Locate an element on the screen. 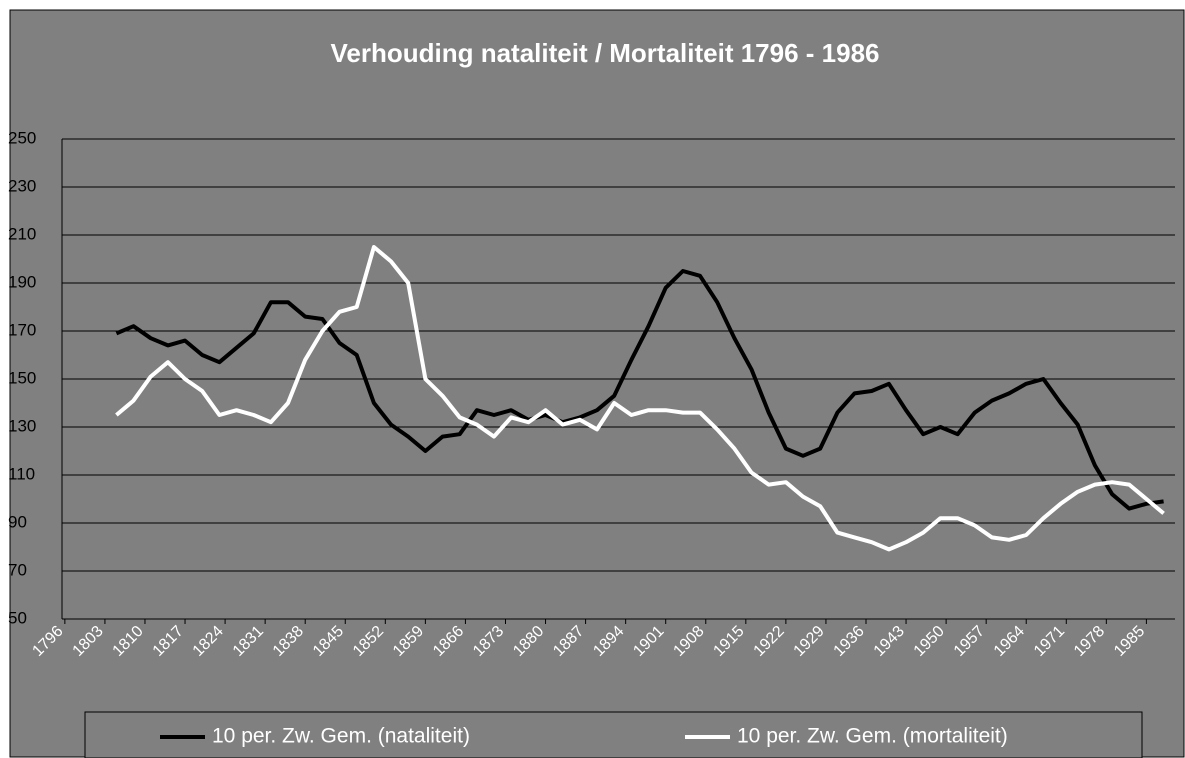 This screenshot has height=758, width=1185. y-tick-label: 170 is located at coordinates (22, 329).